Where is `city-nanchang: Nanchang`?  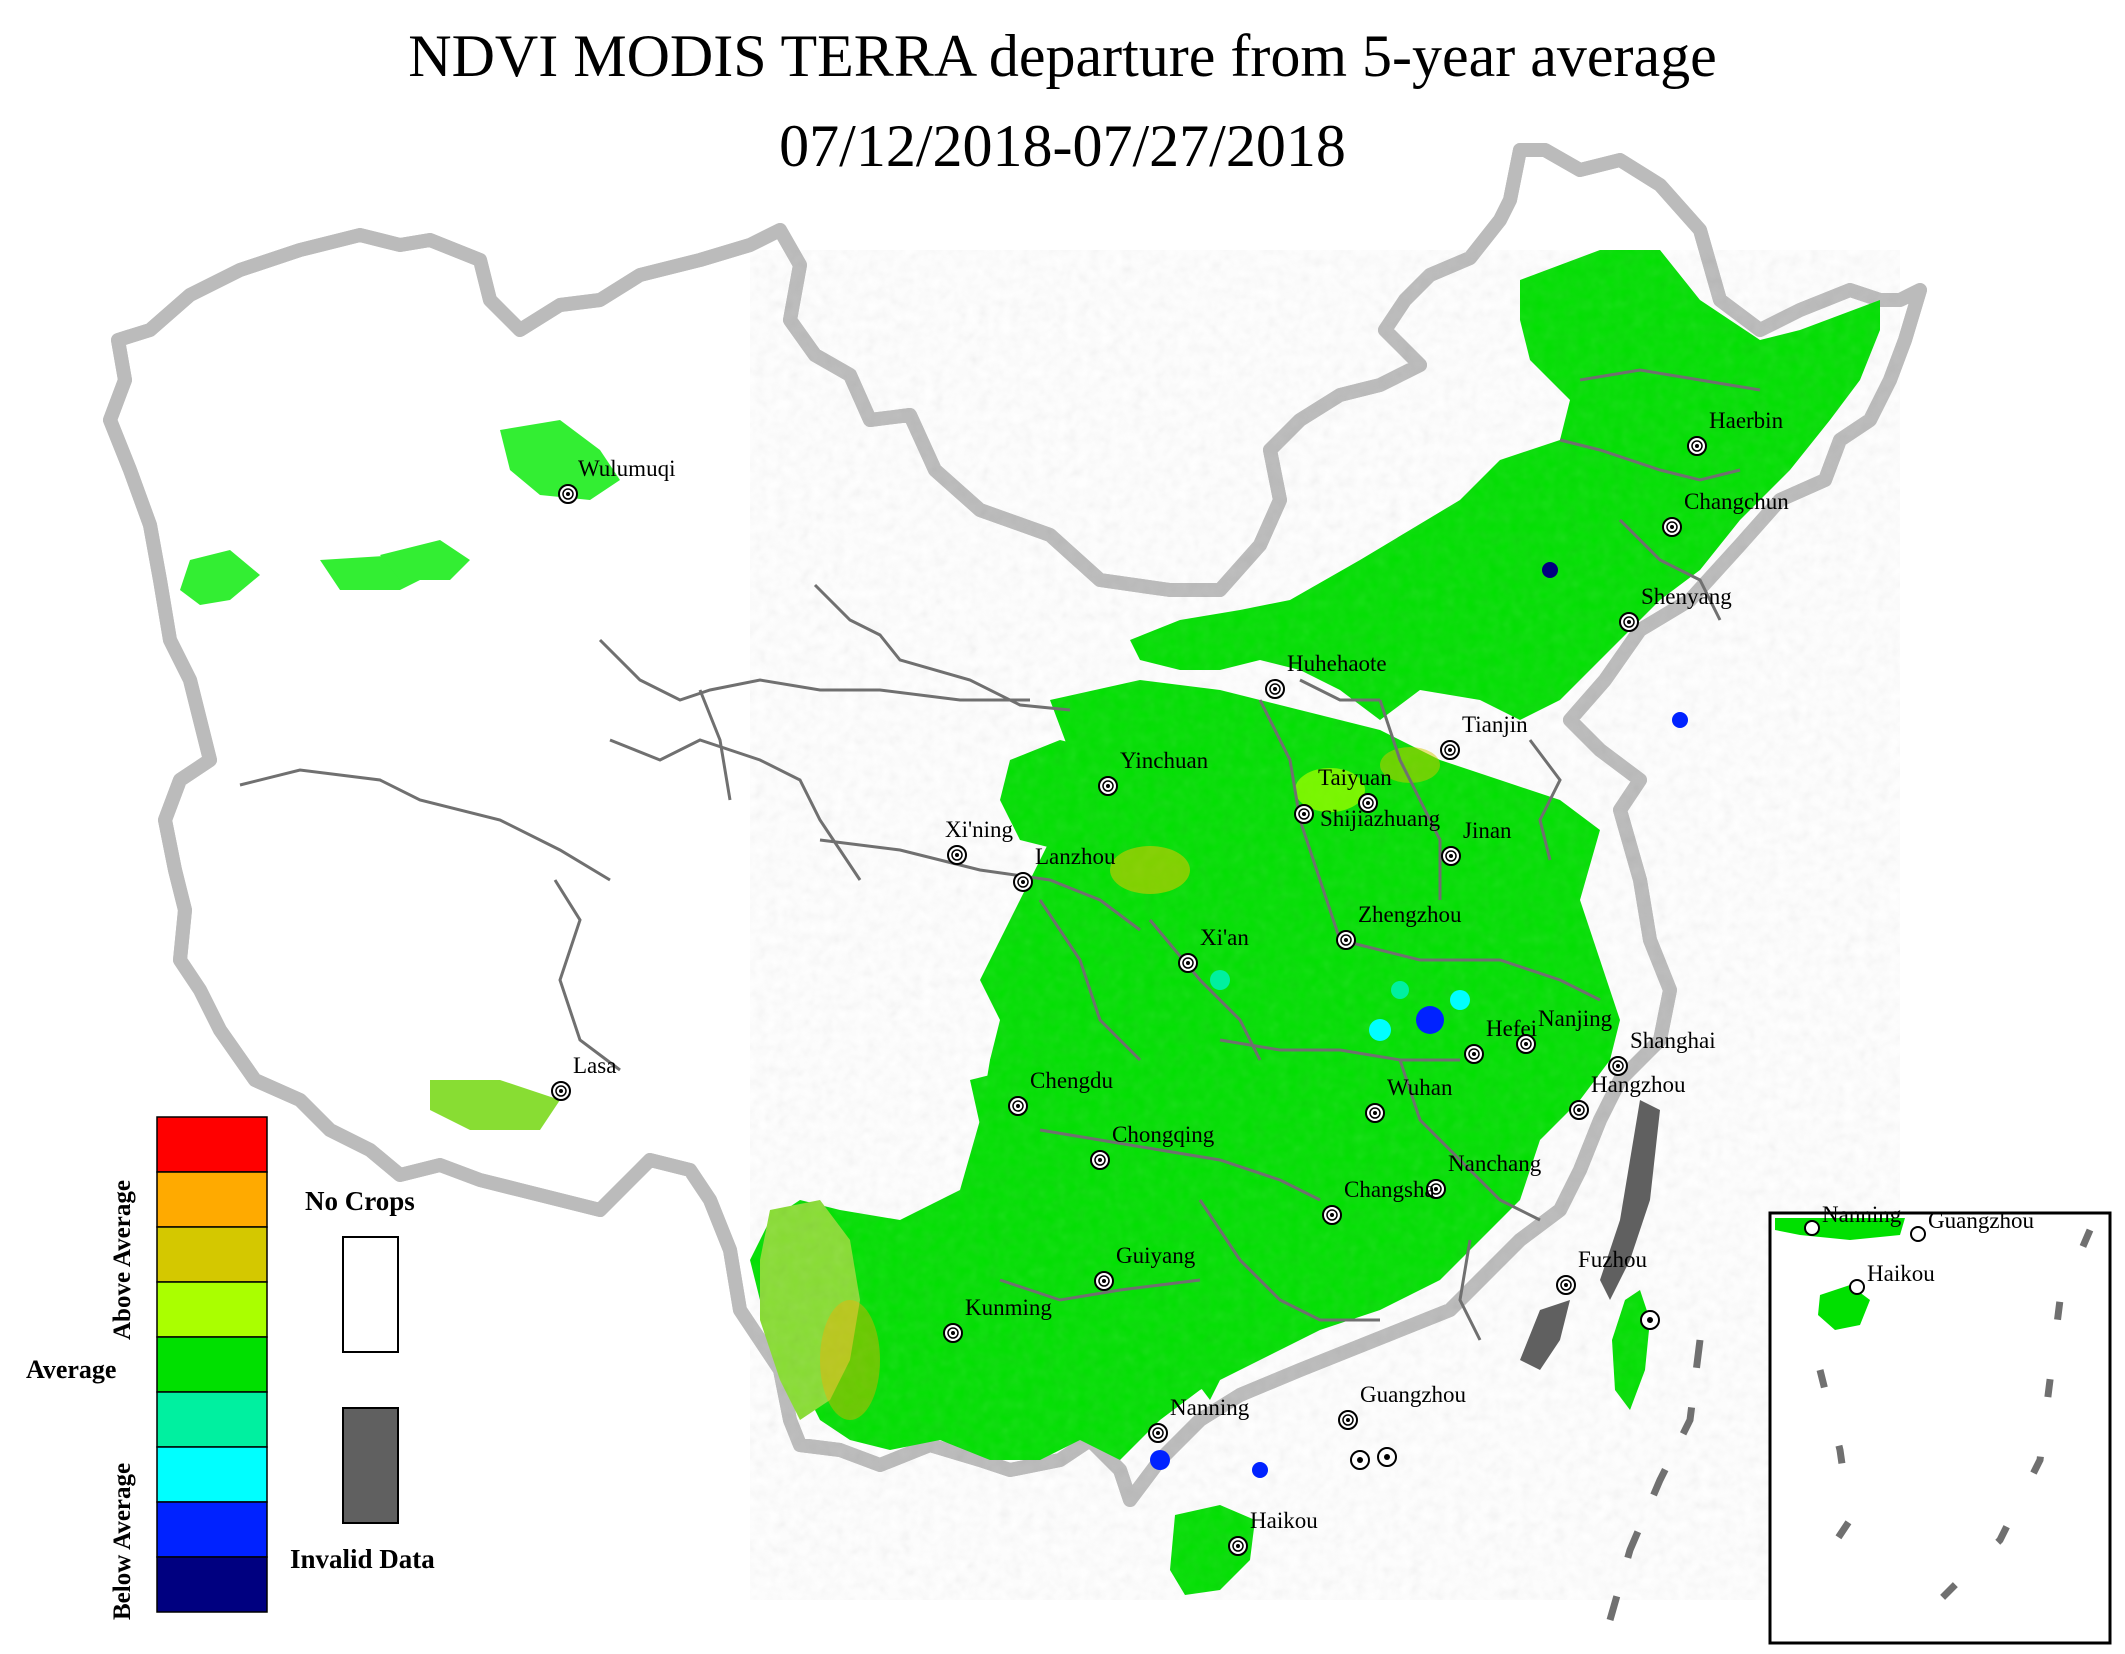
city-nanchang: Nanchang is located at coordinates (1484, 1175).